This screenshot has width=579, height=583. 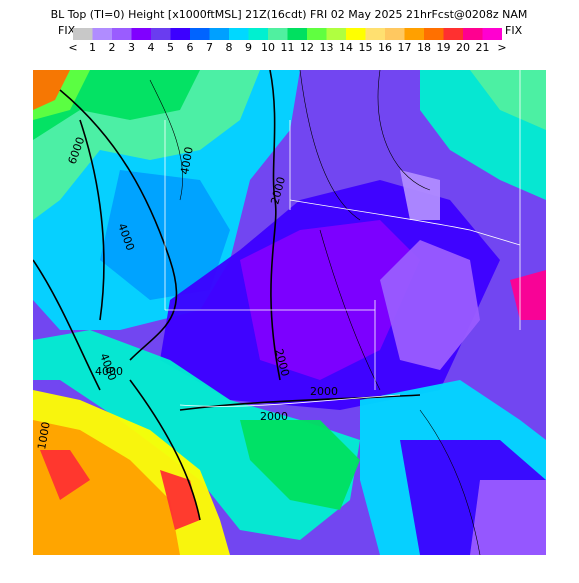 I want to click on colorbar-label: 8, so click(x=229, y=47).